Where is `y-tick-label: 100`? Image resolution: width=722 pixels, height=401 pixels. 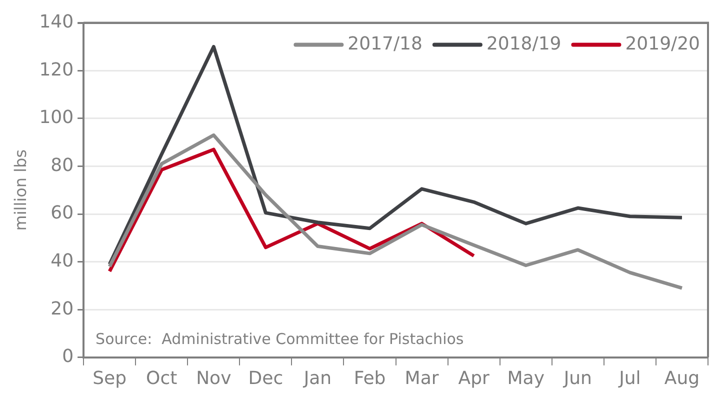
y-tick-label: 100 is located at coordinates (56, 117).